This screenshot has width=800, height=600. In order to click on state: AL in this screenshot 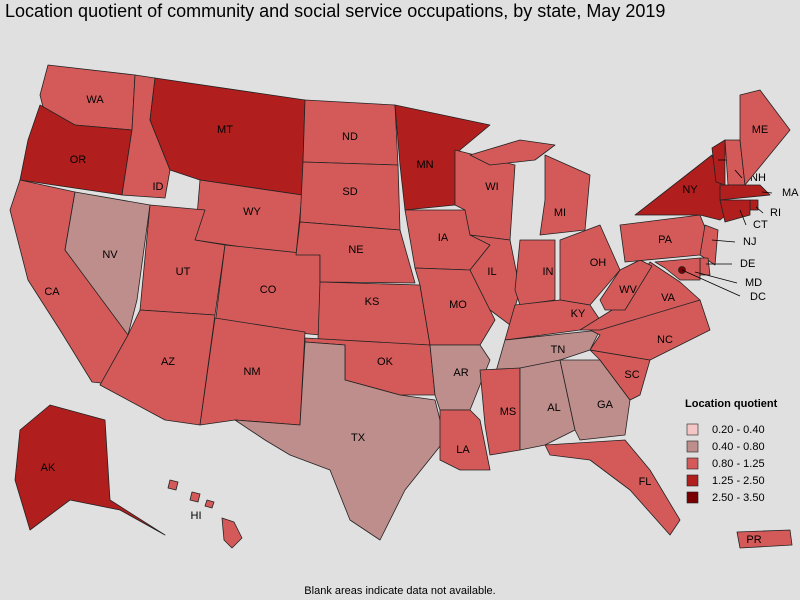, I will do `click(547, 405)`.